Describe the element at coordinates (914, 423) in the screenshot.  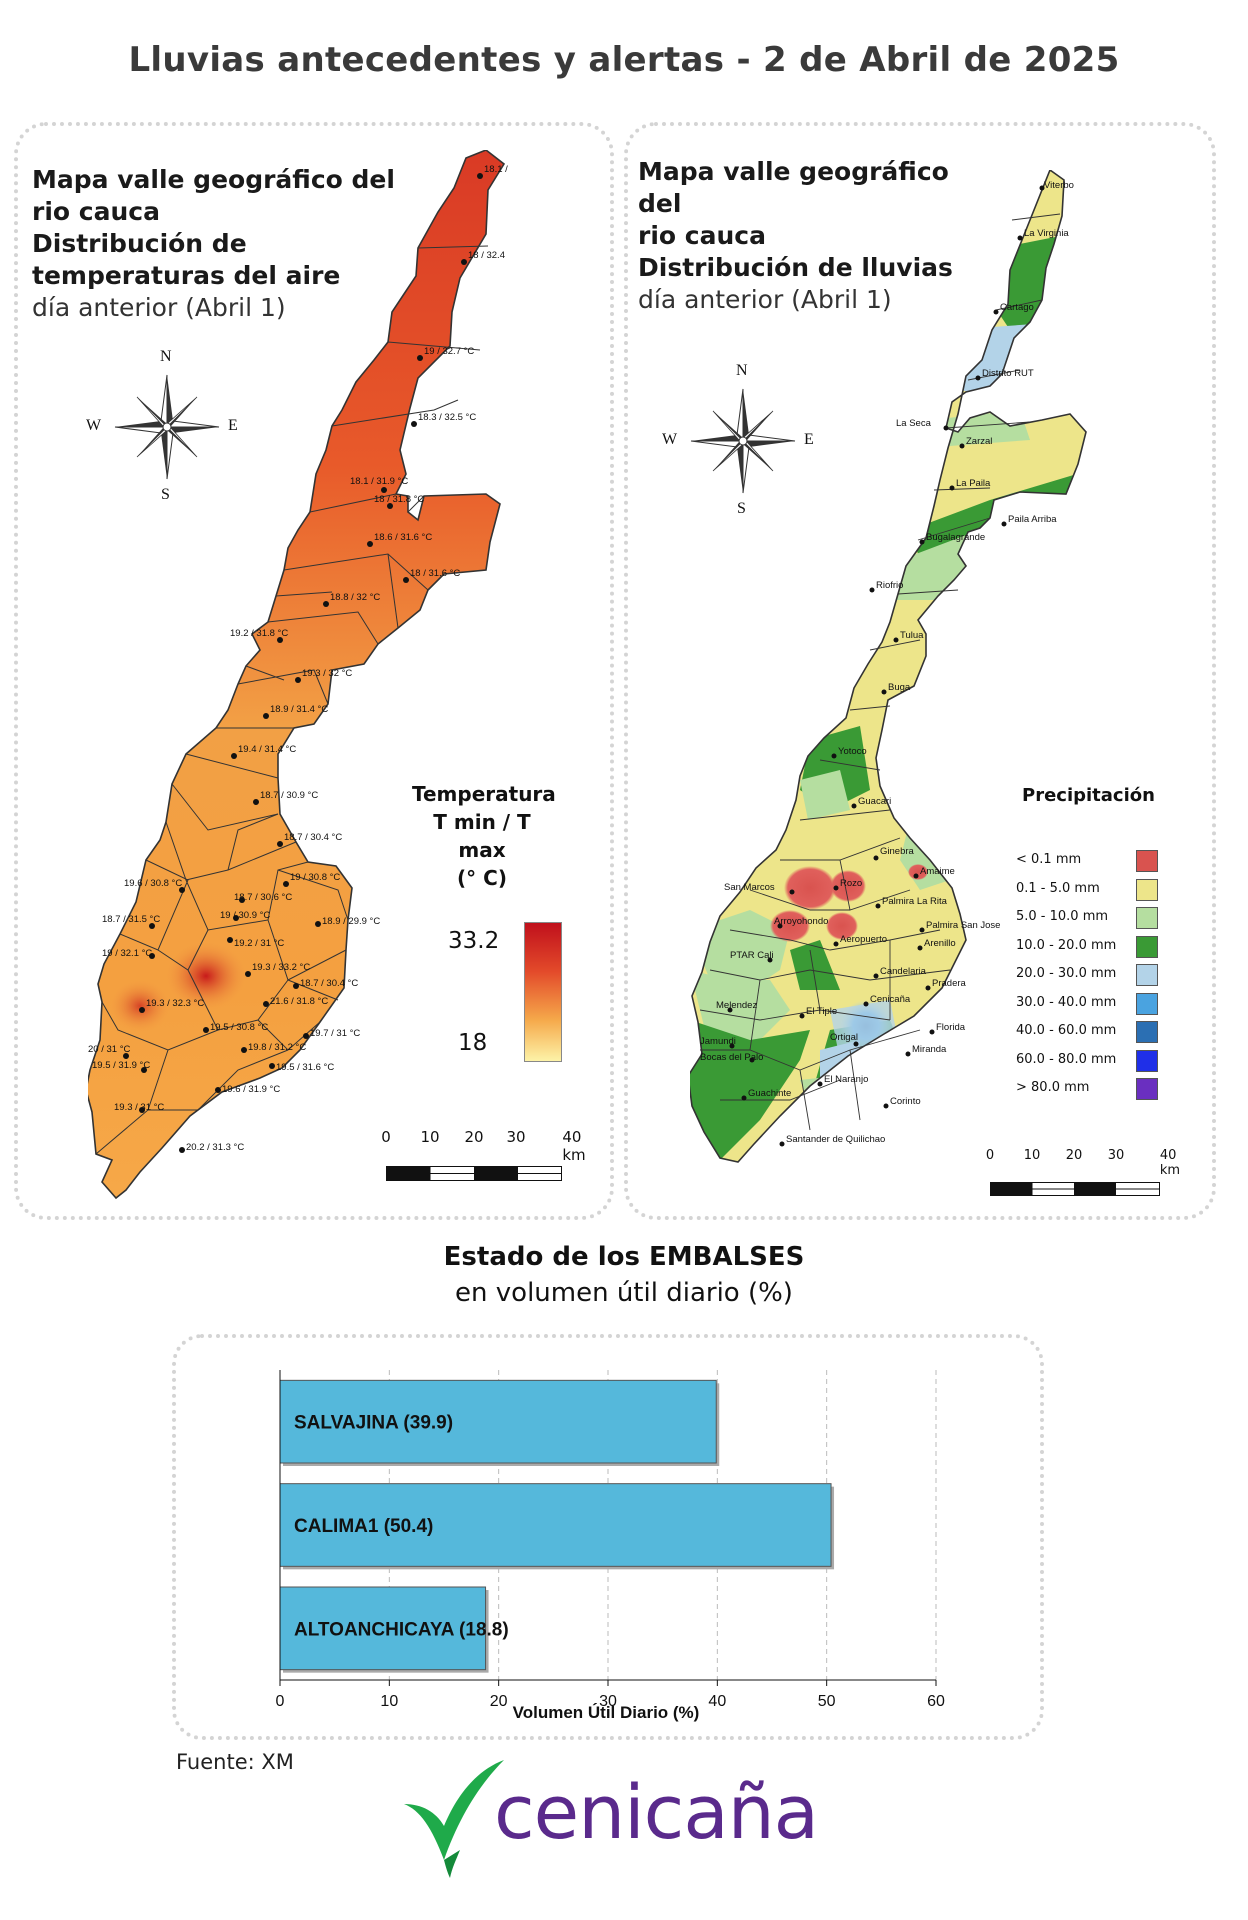
I see `place-label: La Seca` at that location.